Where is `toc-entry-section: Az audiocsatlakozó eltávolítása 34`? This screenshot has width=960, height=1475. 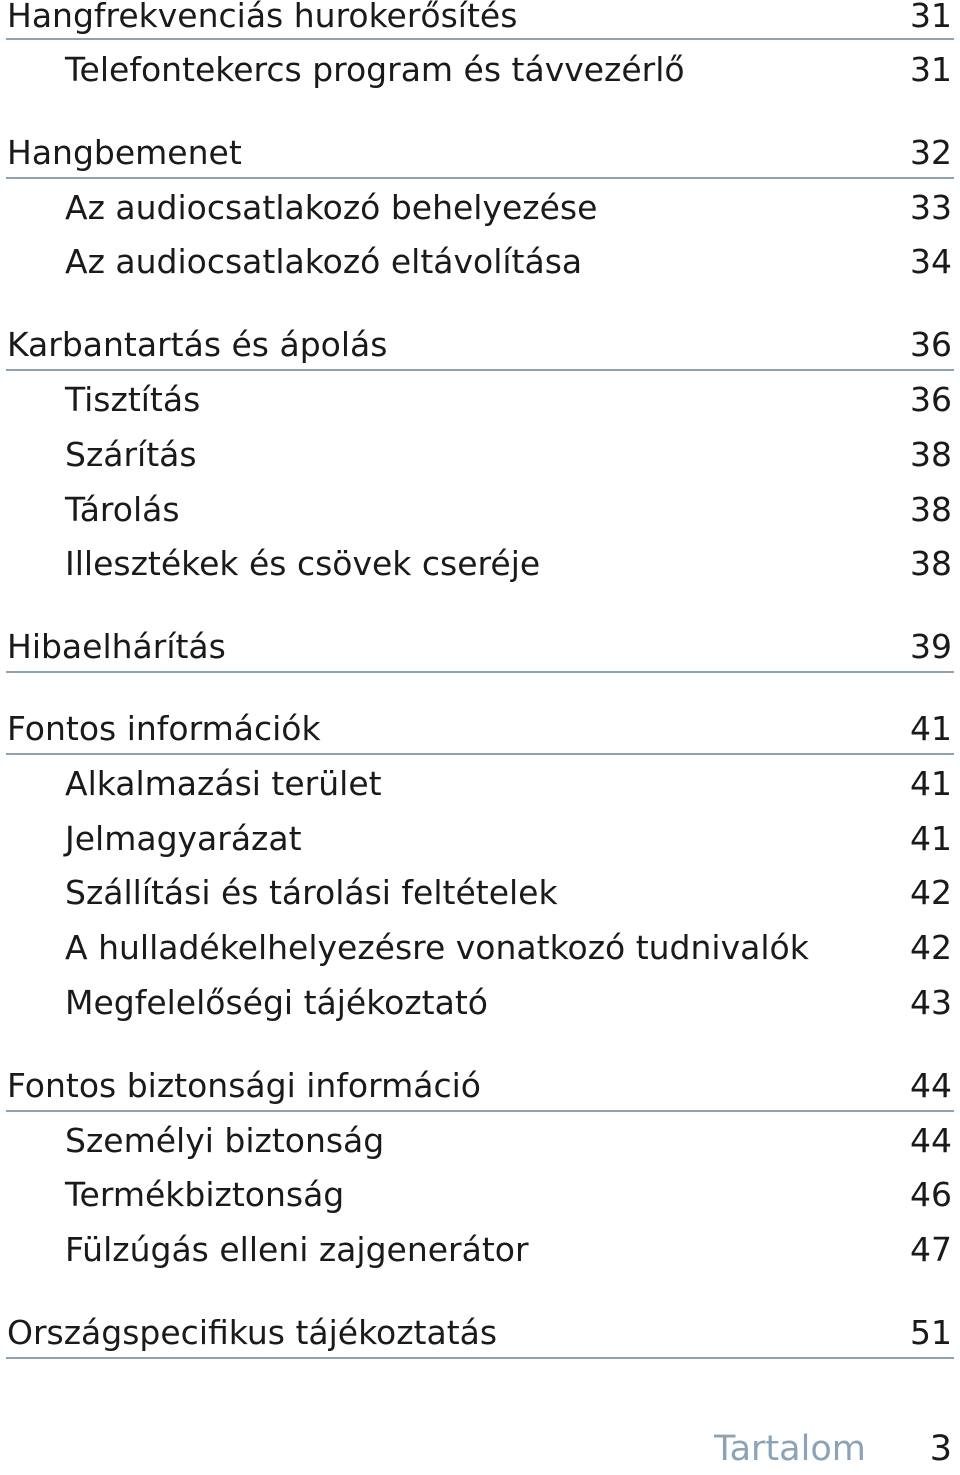 toc-entry-section: Az audiocsatlakozó eltávolítása 34 is located at coordinates (480, 262).